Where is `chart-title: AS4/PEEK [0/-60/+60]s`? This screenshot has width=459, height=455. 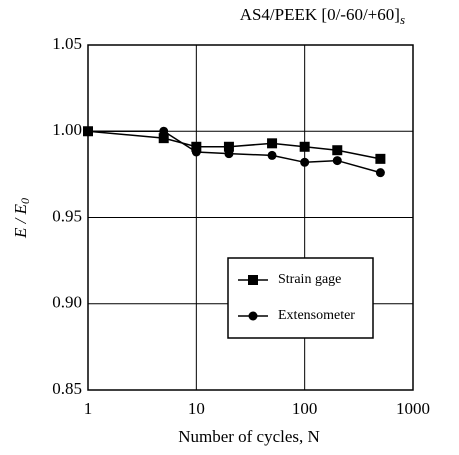
chart-title: AS4/PEEK [0/-60/+60]s is located at coordinates (322, 16).